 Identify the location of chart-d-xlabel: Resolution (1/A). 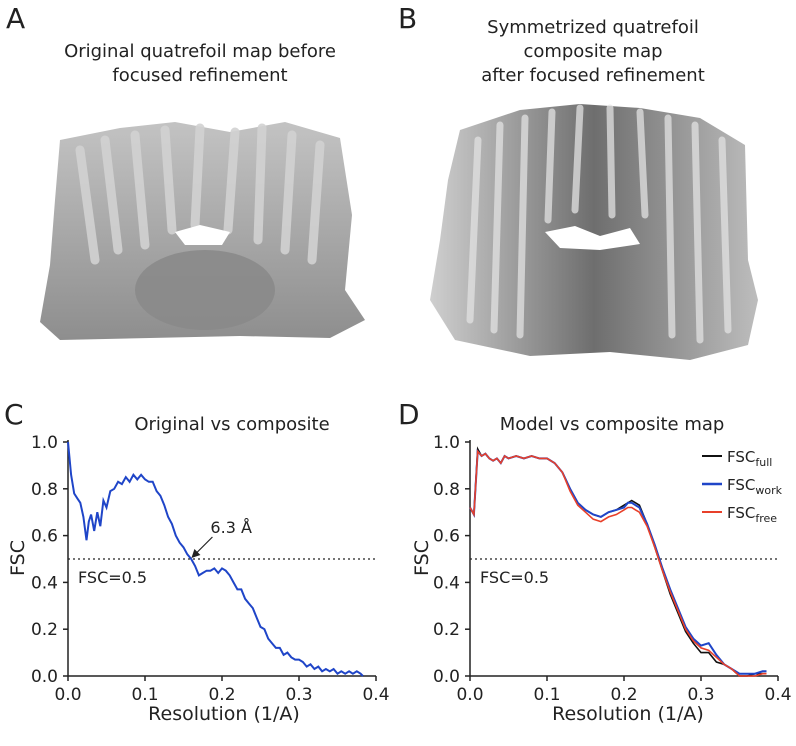
(628, 714).